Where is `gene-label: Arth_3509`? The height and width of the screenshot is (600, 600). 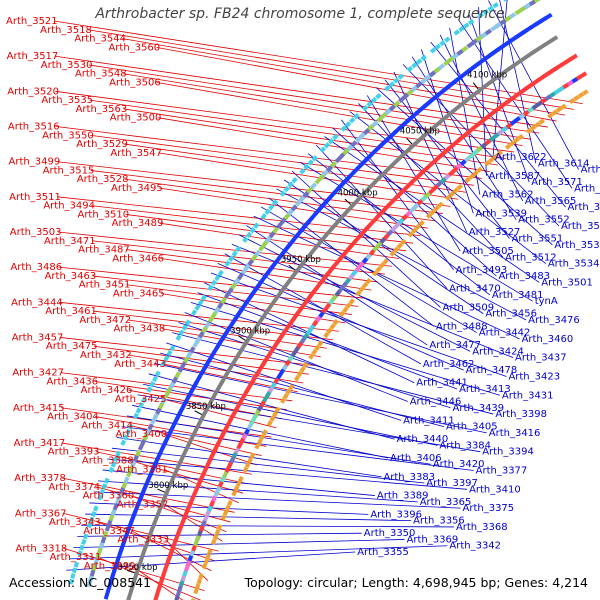
gene-label: Arth_3509 is located at coordinates (469, 307).